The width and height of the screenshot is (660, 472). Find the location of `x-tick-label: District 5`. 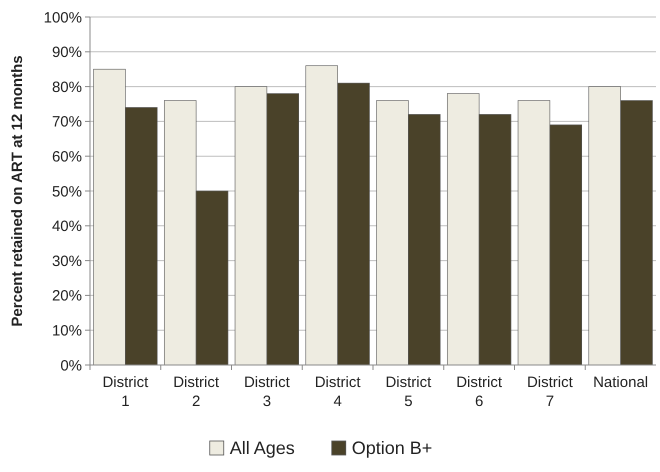

x-tick-label: District 5 is located at coordinates (408, 392).